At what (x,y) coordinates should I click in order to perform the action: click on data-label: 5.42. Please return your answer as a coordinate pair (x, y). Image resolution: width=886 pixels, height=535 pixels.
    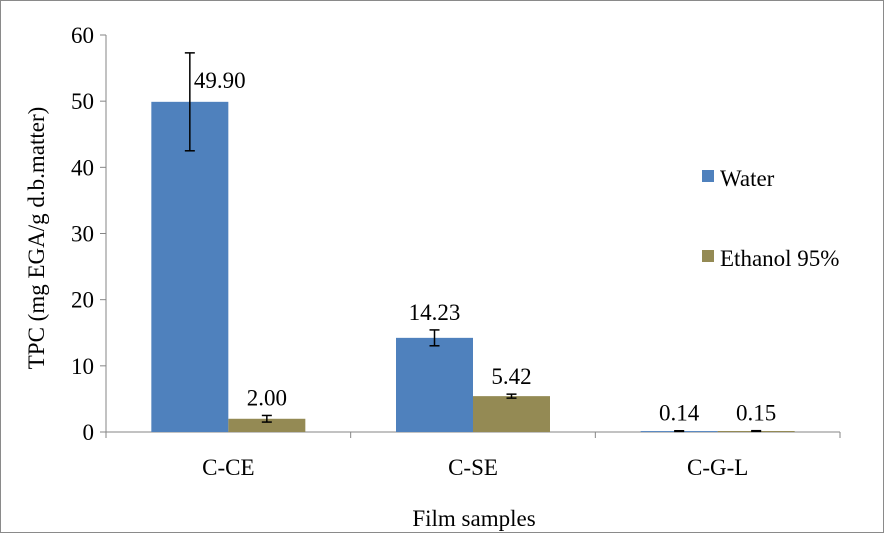
    Looking at the image, I should click on (511, 376).